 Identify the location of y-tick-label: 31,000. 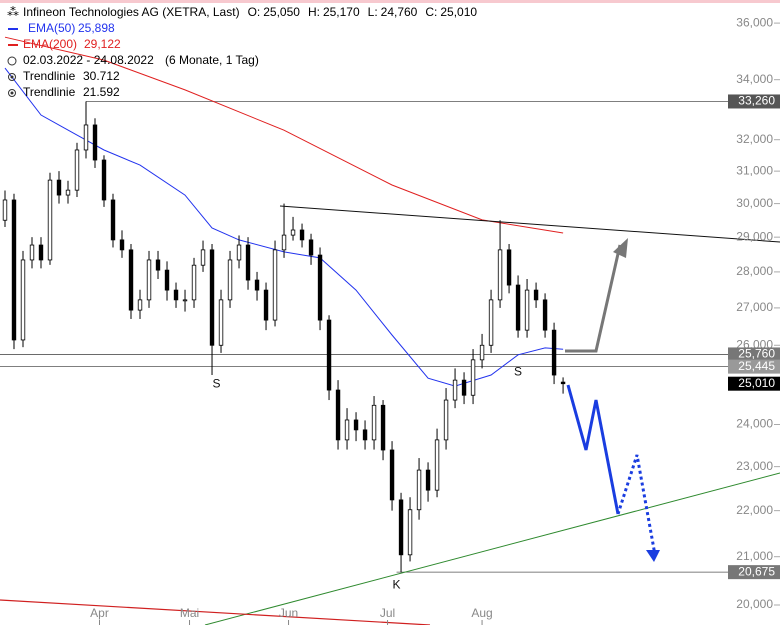
(754, 170).